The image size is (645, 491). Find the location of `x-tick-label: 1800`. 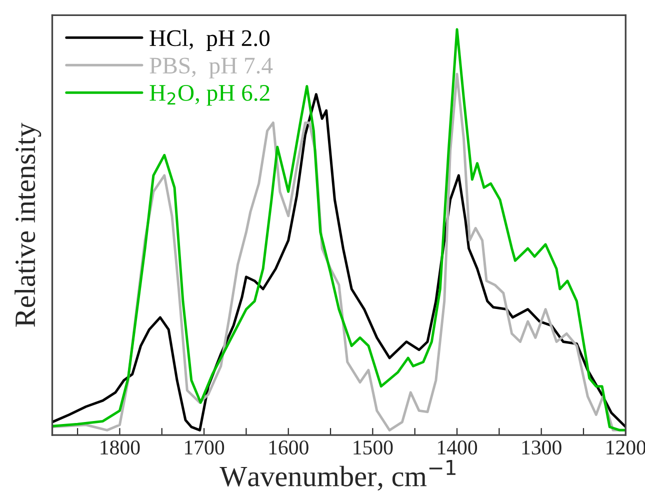

x-tick-label: 1800 is located at coordinates (120, 447).